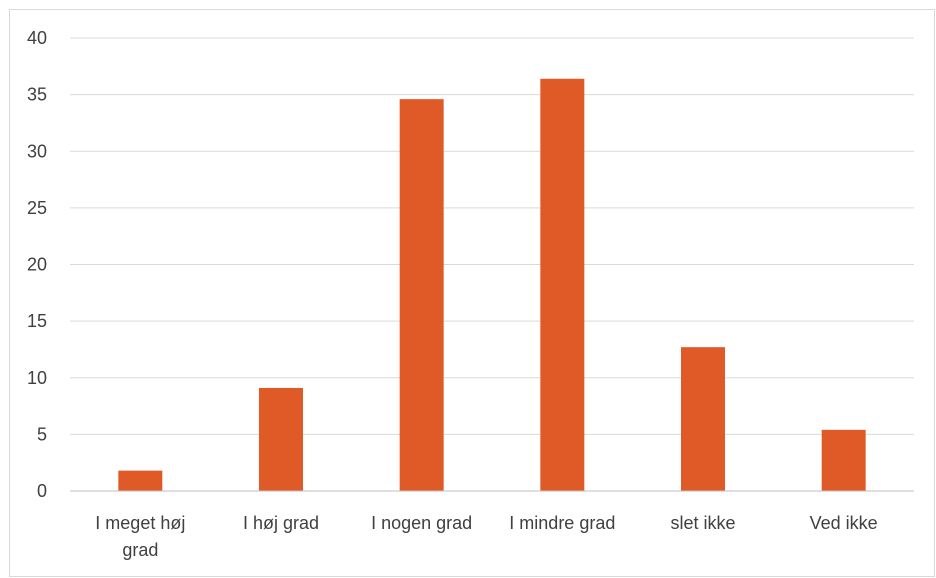  What do you see at coordinates (37, 321) in the screenshot?
I see `y-tick-label: 15` at bounding box center [37, 321].